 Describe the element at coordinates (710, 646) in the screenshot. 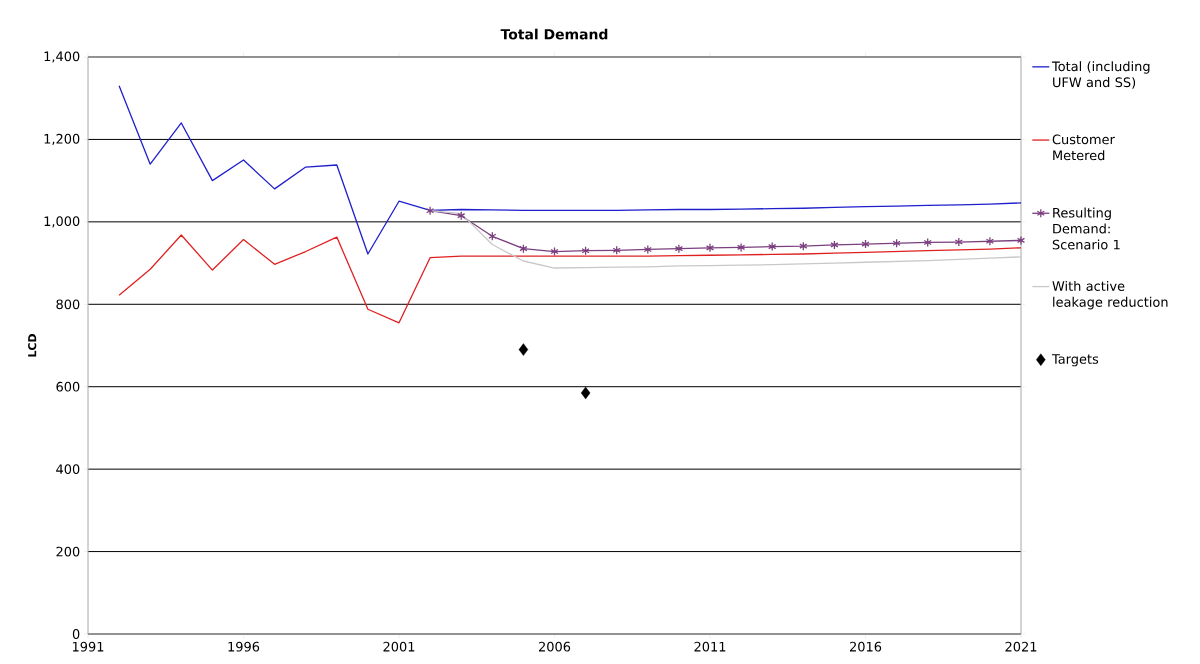

I see `x-tick-label: 2011` at that location.